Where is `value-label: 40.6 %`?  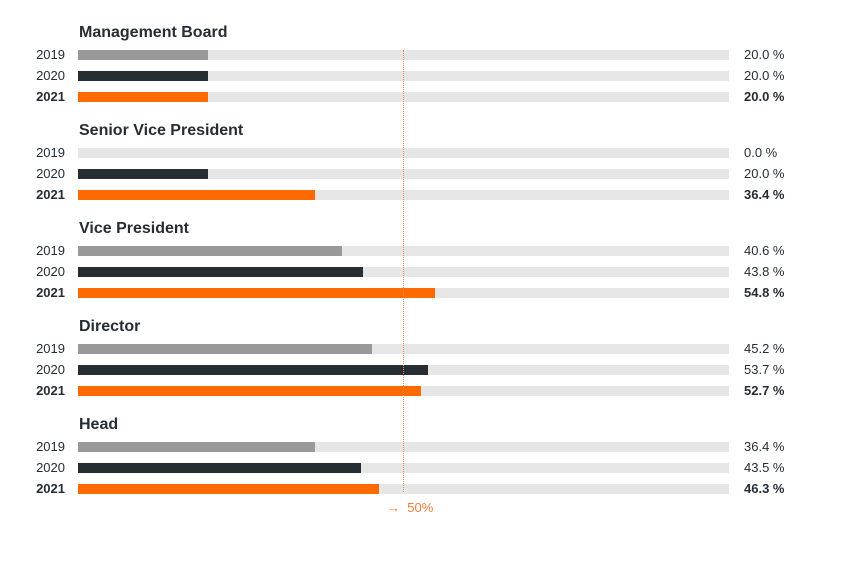 value-label: 40.6 % is located at coordinates (764, 250).